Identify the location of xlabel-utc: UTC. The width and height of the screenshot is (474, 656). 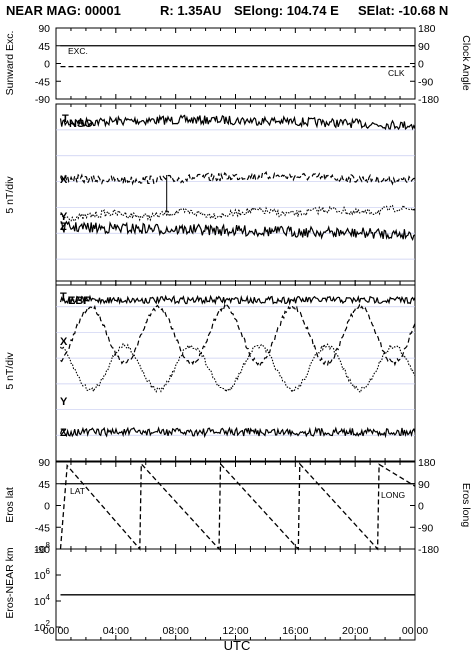
(237, 645).